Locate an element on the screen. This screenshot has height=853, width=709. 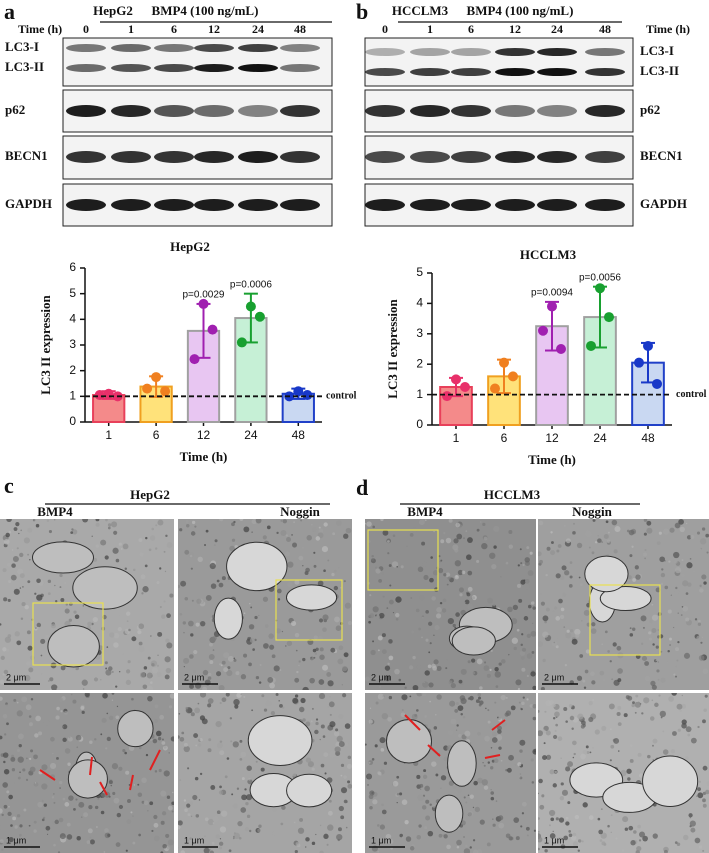
condition-label: BMP4 is located at coordinates (425, 511).